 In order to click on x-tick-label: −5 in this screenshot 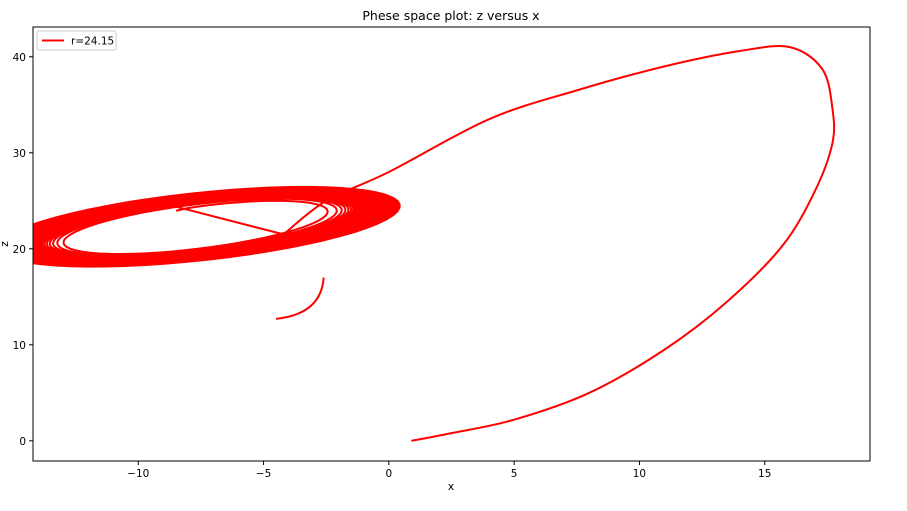, I will do `click(263, 474)`.